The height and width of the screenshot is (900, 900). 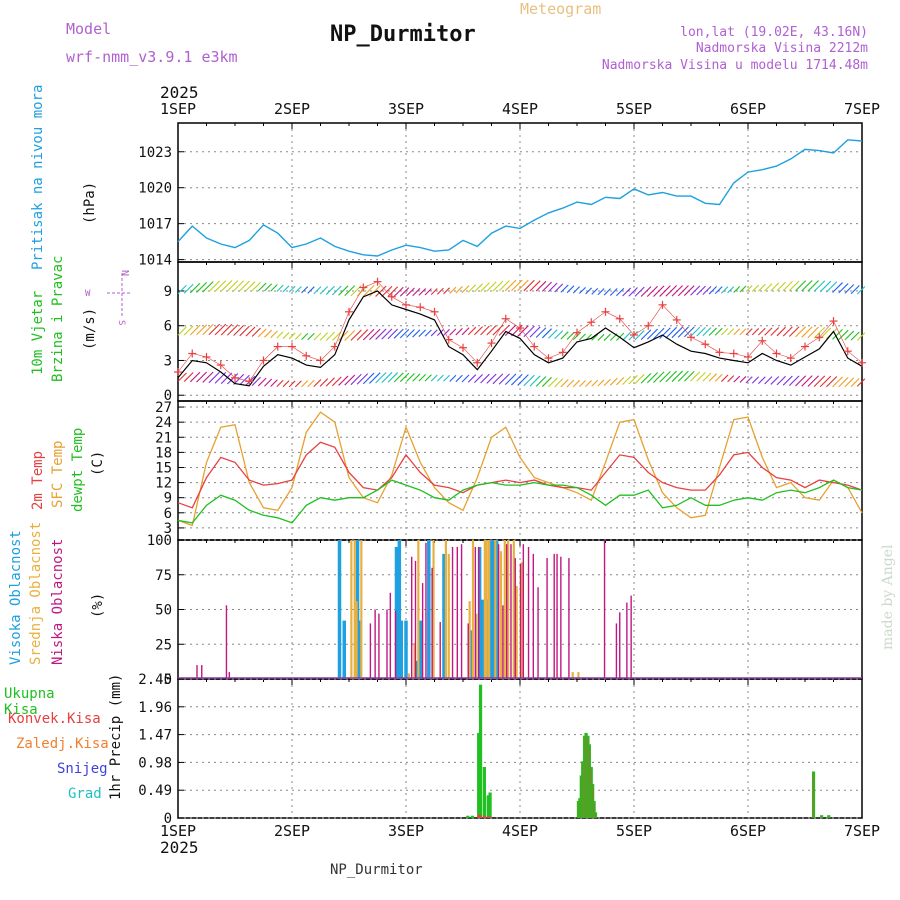 I want to click on temperature-ytick-label: 21, so click(x=163, y=438).